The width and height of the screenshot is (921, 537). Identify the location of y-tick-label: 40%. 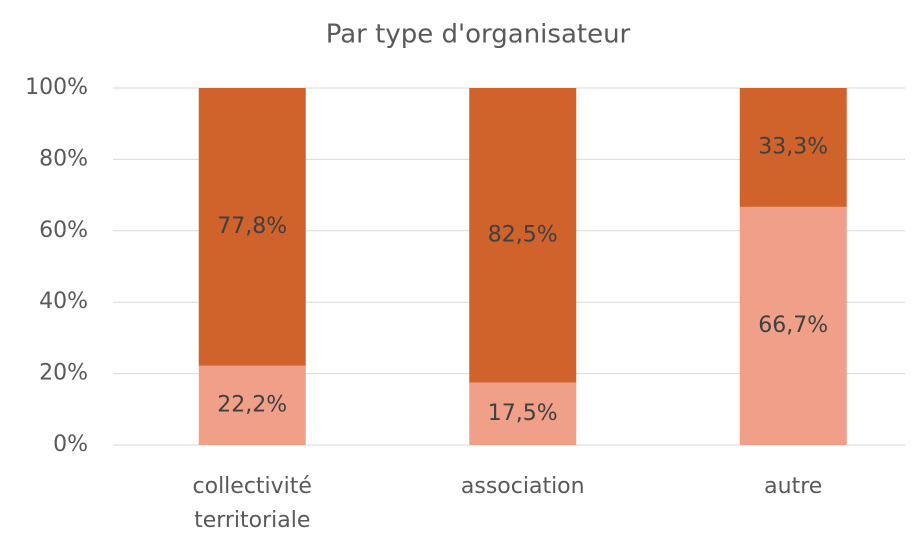
(63, 301).